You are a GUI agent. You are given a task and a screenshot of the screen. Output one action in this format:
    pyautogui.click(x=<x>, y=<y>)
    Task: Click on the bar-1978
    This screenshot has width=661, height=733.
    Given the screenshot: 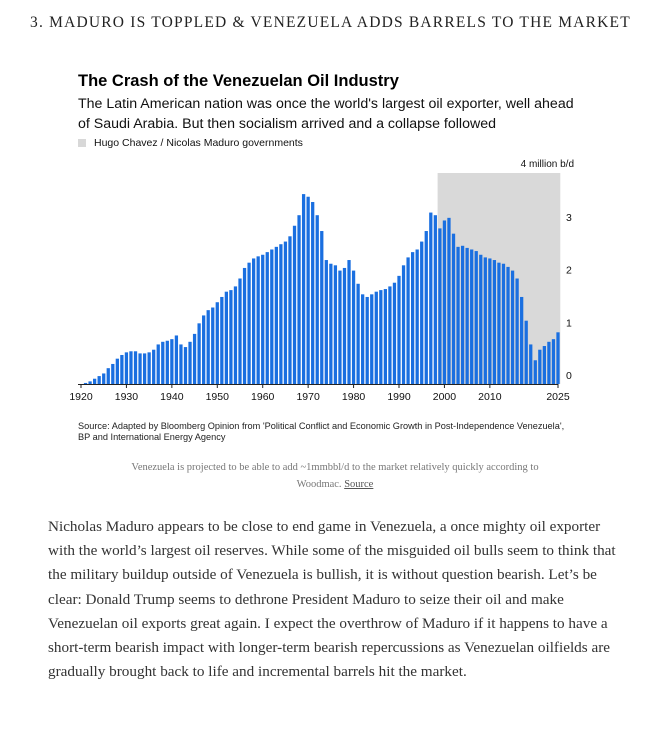 What is the action you would take?
    pyautogui.click(x=344, y=325)
    